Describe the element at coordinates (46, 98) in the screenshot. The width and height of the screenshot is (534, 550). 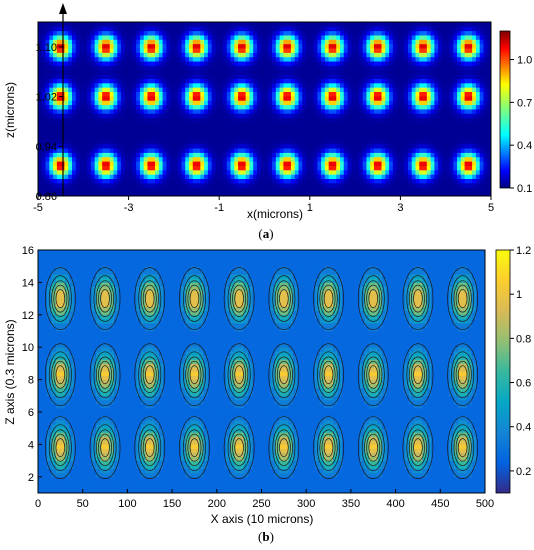
I see `y-tick-label: 1.02` at that location.